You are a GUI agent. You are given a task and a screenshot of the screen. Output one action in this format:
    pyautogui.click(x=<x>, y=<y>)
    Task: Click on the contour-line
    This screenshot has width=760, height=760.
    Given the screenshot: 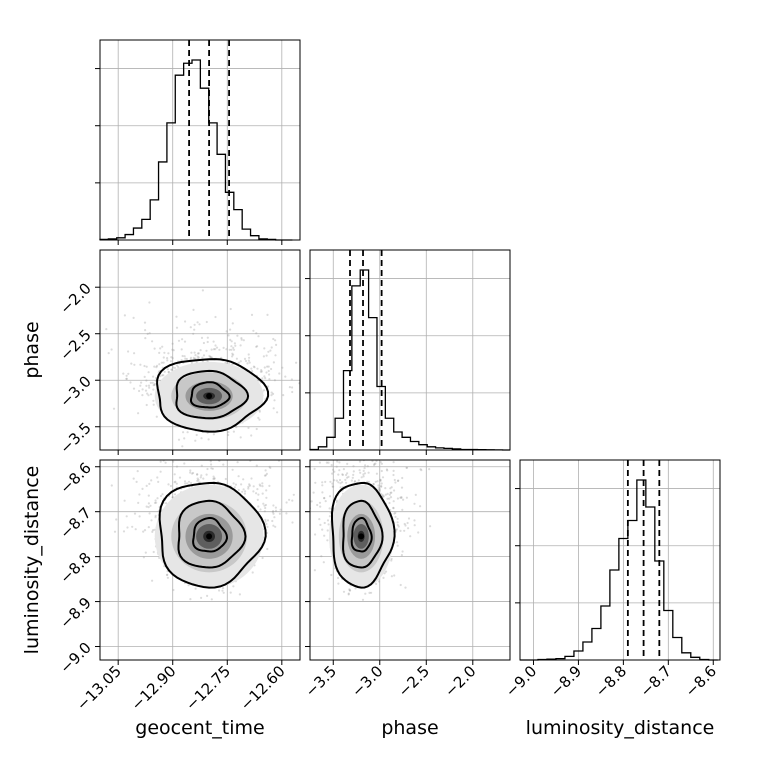 What is the action you would take?
    pyautogui.click(x=361, y=535)
    